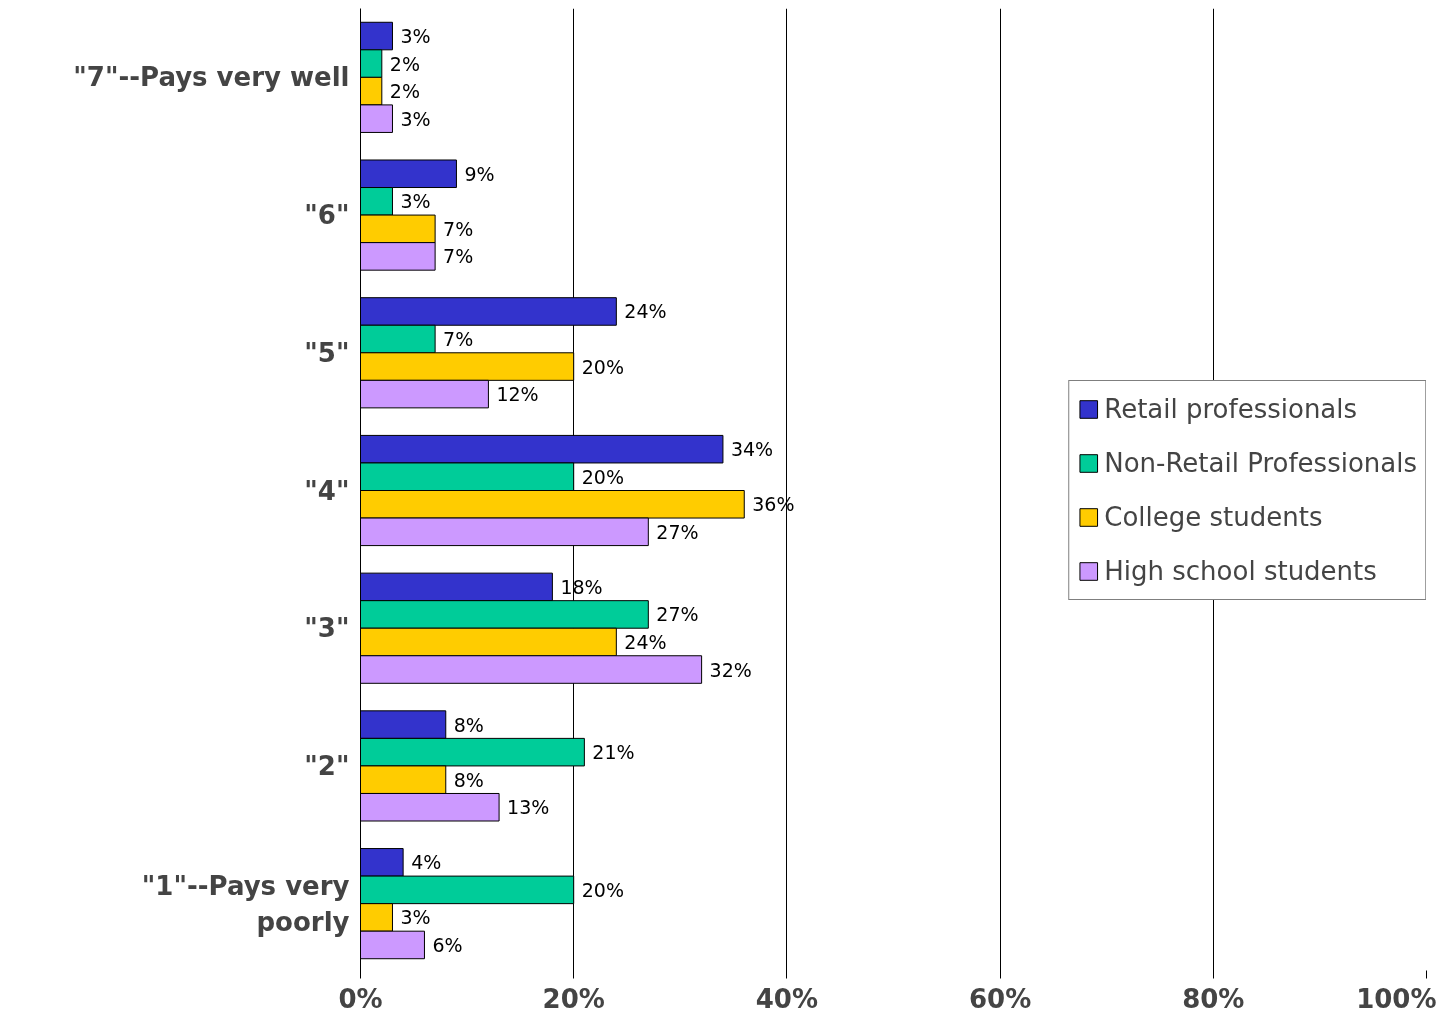 The height and width of the screenshot is (1032, 1436). What do you see at coordinates (447, 944) in the screenshot?
I see `data-label: 6%` at bounding box center [447, 944].